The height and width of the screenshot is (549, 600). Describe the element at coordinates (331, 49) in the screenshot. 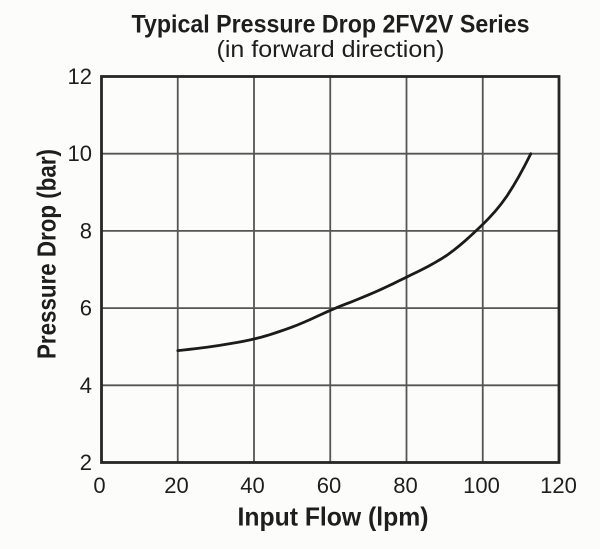

I see `svg-text: (in forward direction)` at that location.